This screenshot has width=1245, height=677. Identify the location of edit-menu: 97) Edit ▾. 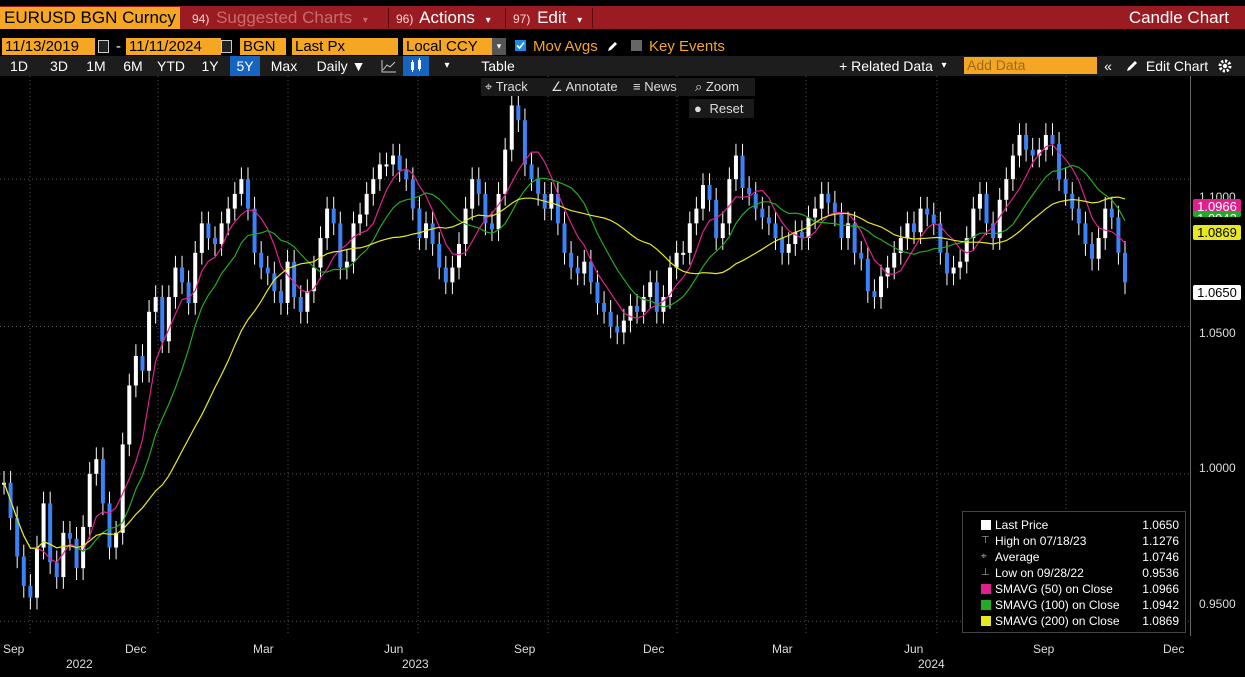
(547, 18).